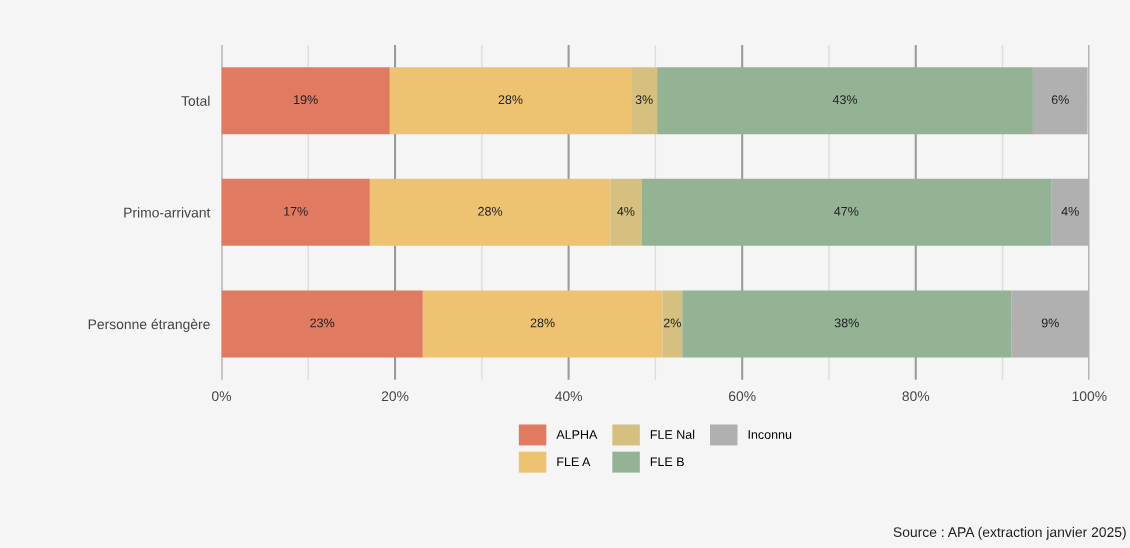  I want to click on y-tick-label: Personne étrangère, so click(149, 325).